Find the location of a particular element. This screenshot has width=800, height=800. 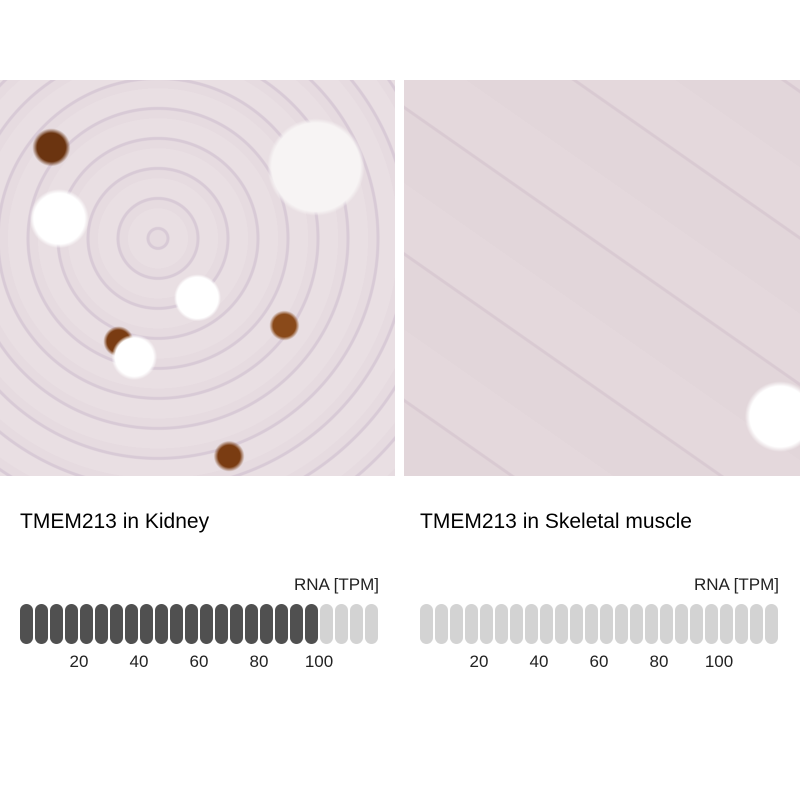

kidney-rna-label: RNA [TPM] is located at coordinates (336, 584).